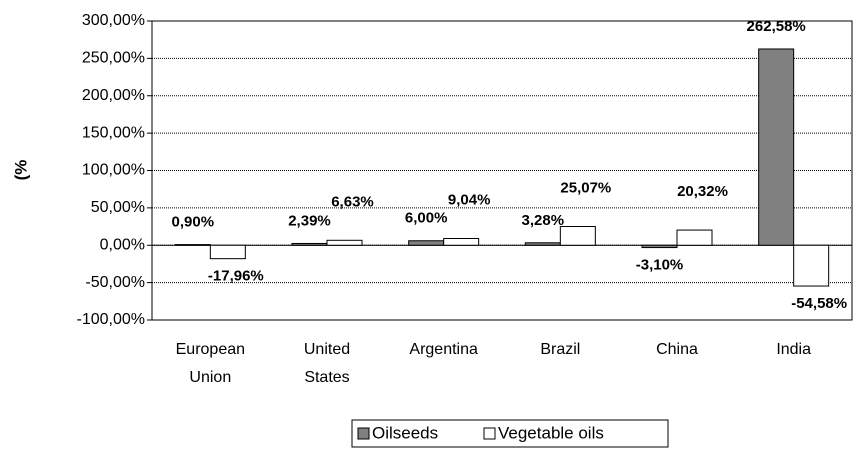 The image size is (866, 449). I want to click on value-label: 6,00%, so click(426, 218).